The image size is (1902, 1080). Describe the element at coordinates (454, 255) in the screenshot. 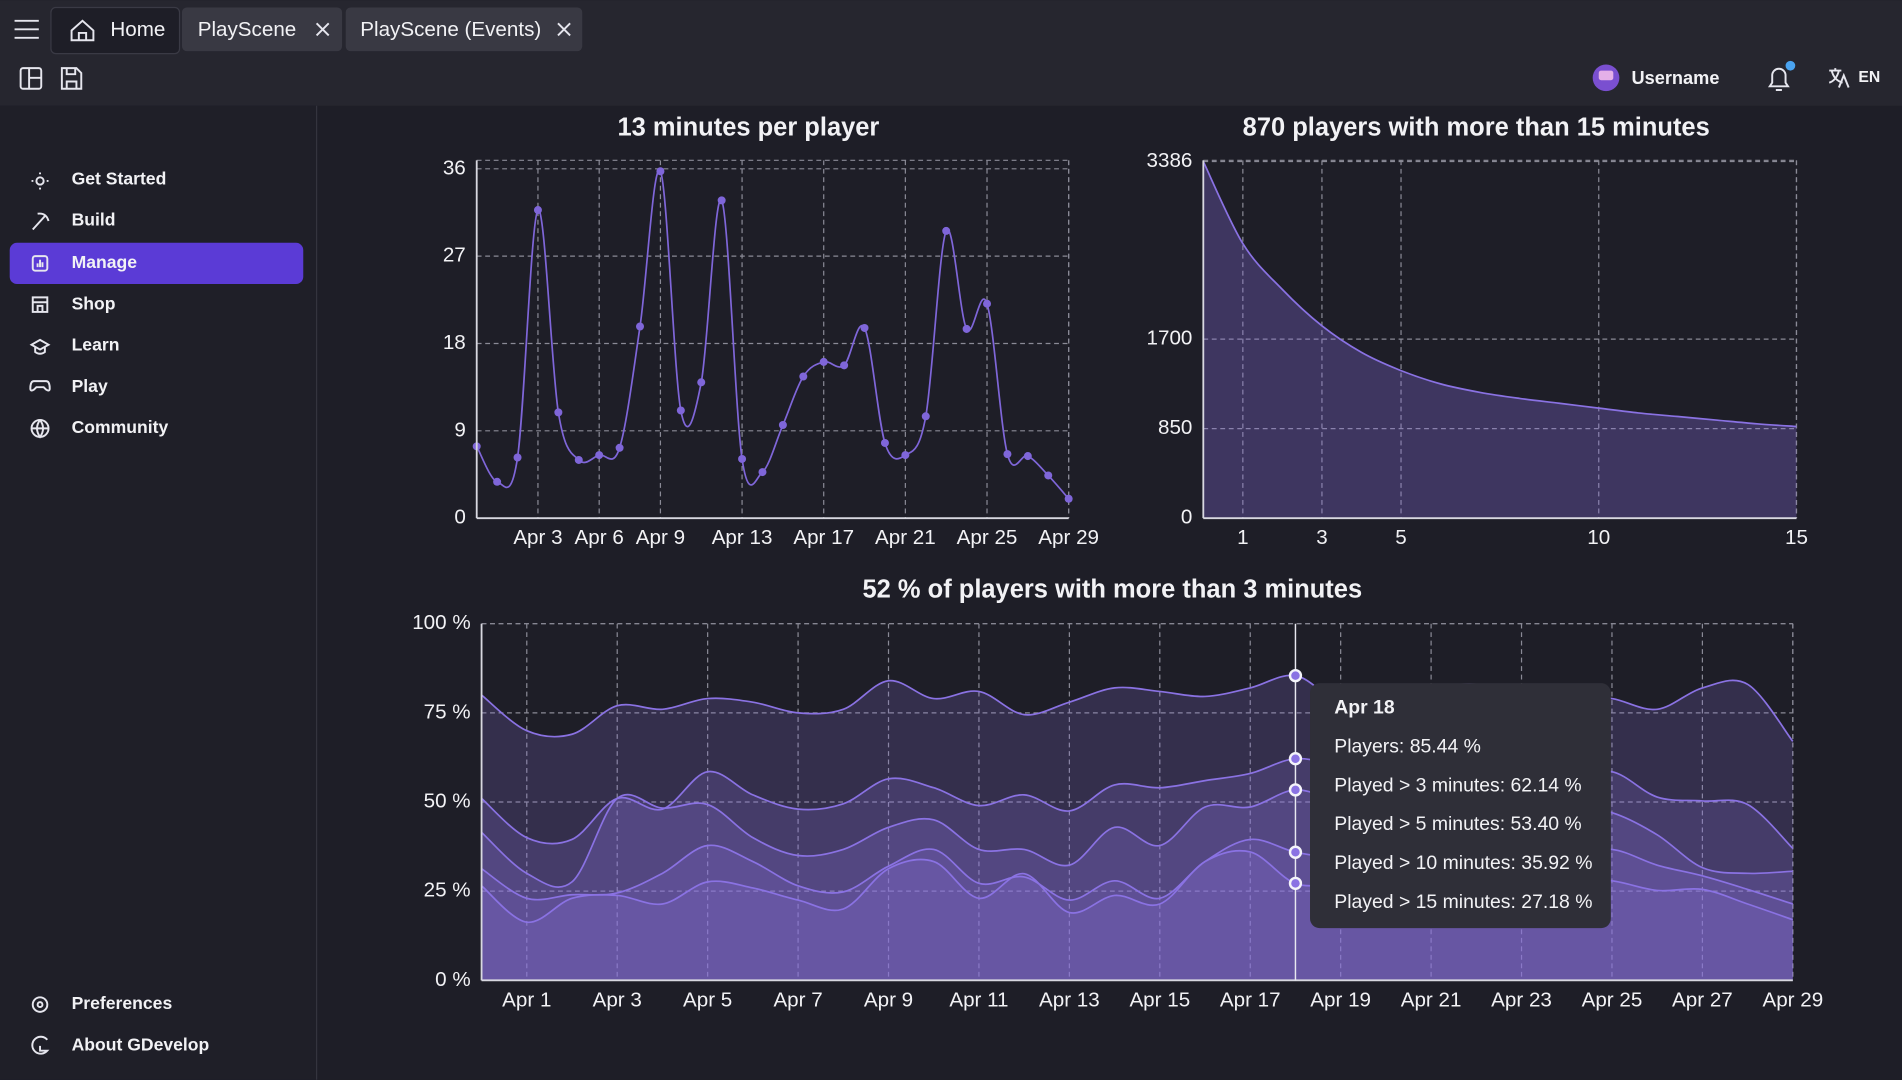

I see `y-tick-label: 27` at that location.